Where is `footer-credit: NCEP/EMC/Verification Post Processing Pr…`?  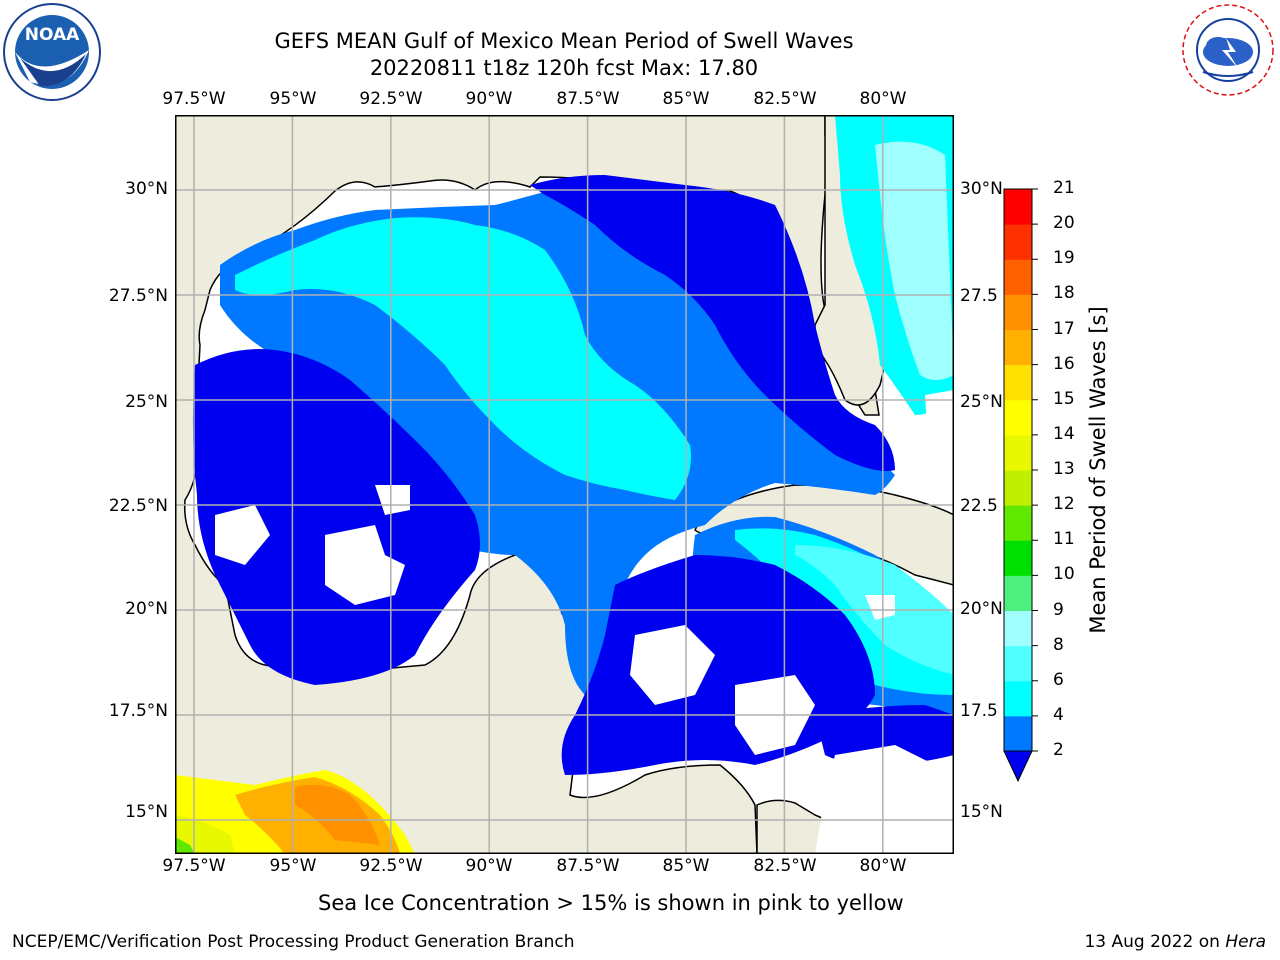
footer-credit: NCEP/EMC/Verification Post Processing Pr… is located at coordinates (293, 942).